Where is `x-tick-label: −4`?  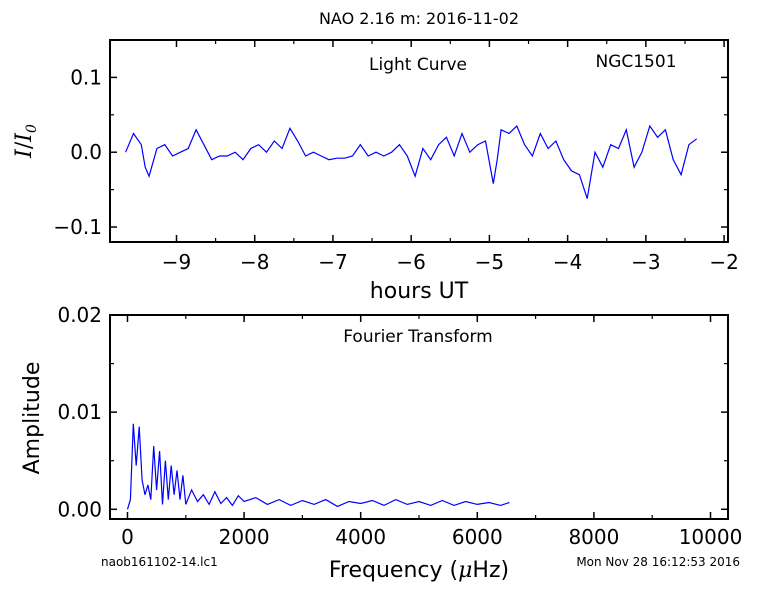 x-tick-label: −4 is located at coordinates (567, 262).